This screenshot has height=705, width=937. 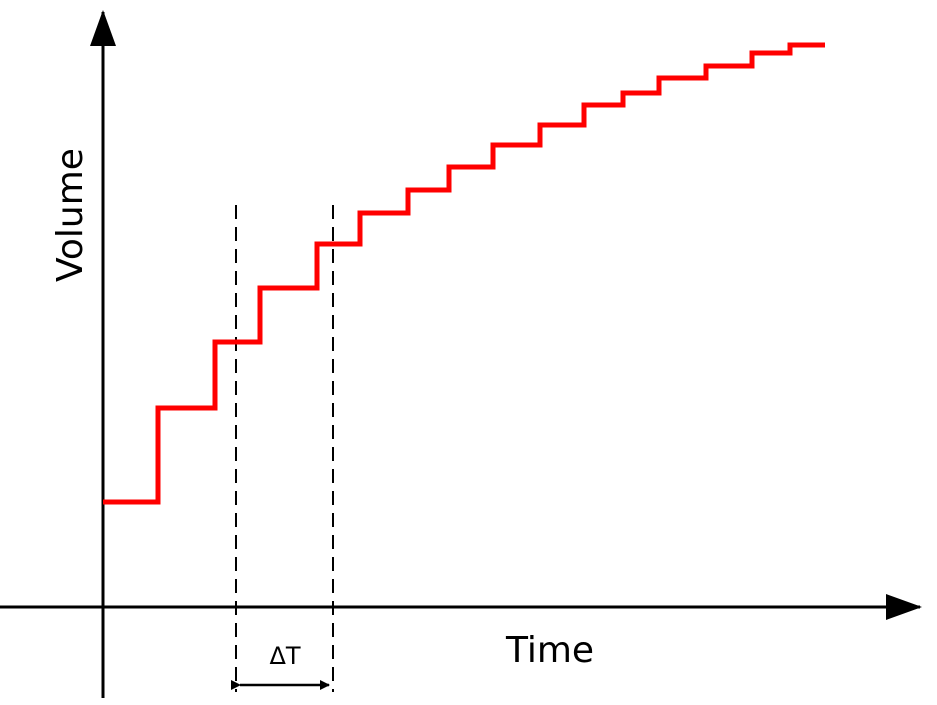 I want to click on y-axis-label: Volume, so click(x=70, y=215).